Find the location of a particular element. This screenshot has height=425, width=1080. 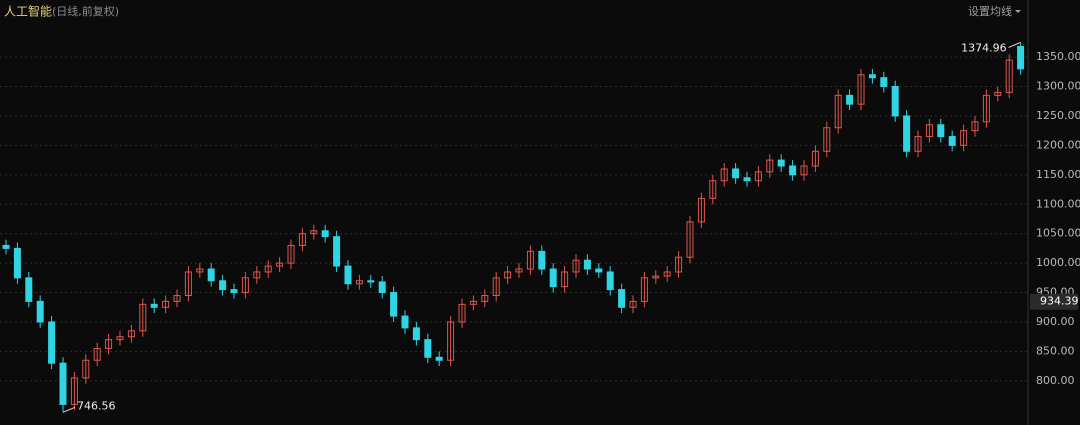

y-tick-label: 800.00 is located at coordinates (1055, 380).